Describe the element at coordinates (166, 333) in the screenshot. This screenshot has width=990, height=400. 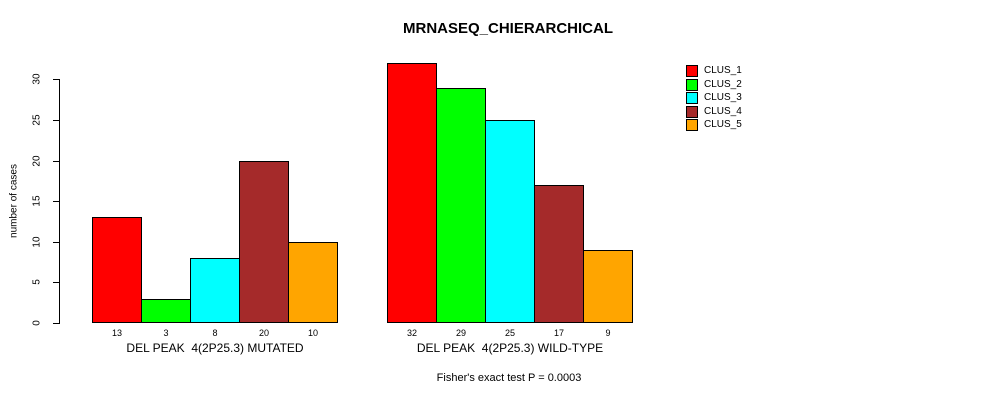
I see `bar-value-label: 3` at that location.